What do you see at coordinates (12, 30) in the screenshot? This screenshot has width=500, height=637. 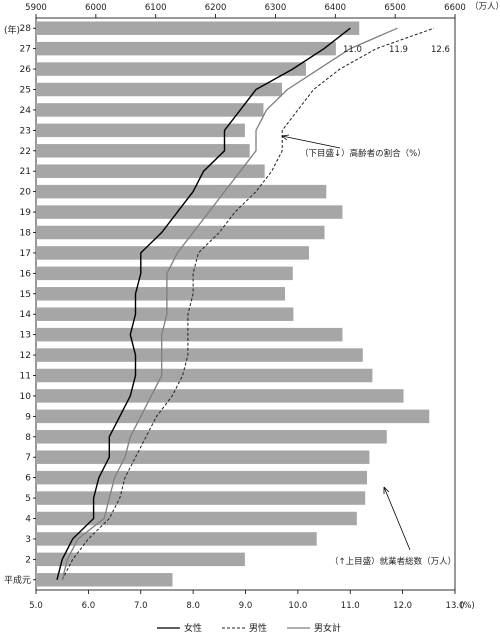 I see `y-axis-unit: (年)` at bounding box center [12, 30].